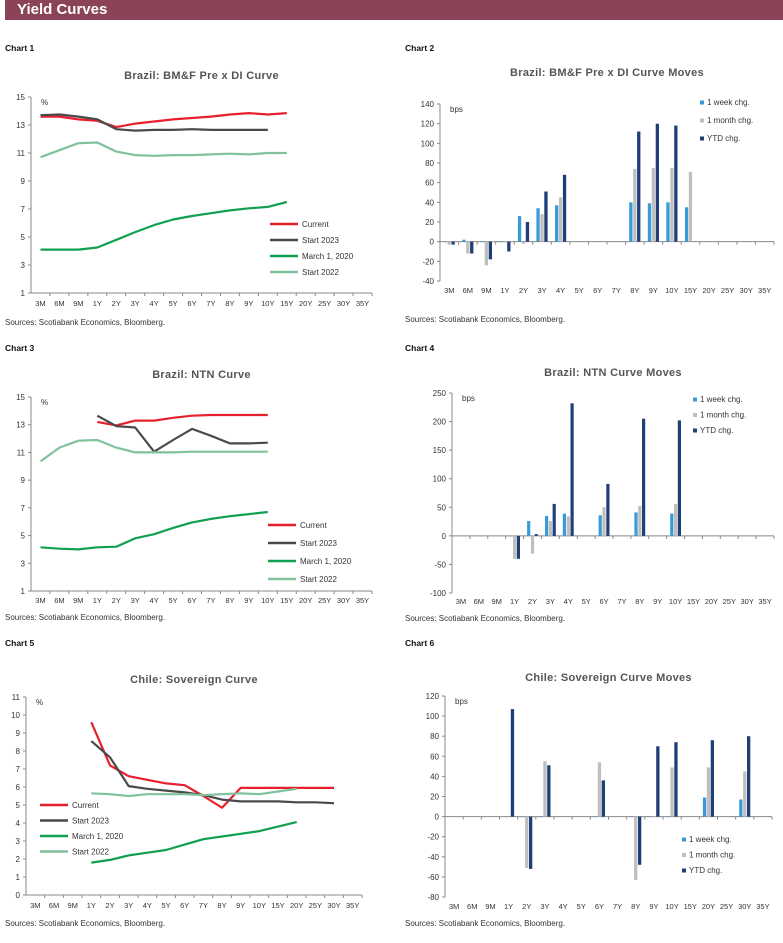 This screenshot has height=943, width=783. Describe the element at coordinates (428, 104) in the screenshot. I see `y-tick-label: 140` at that location.